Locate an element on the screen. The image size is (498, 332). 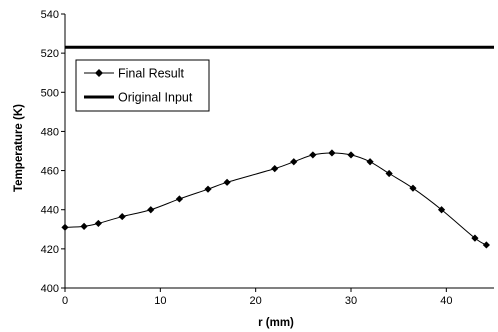
legend: Final Result Original Input is located at coordinates (142, 85).